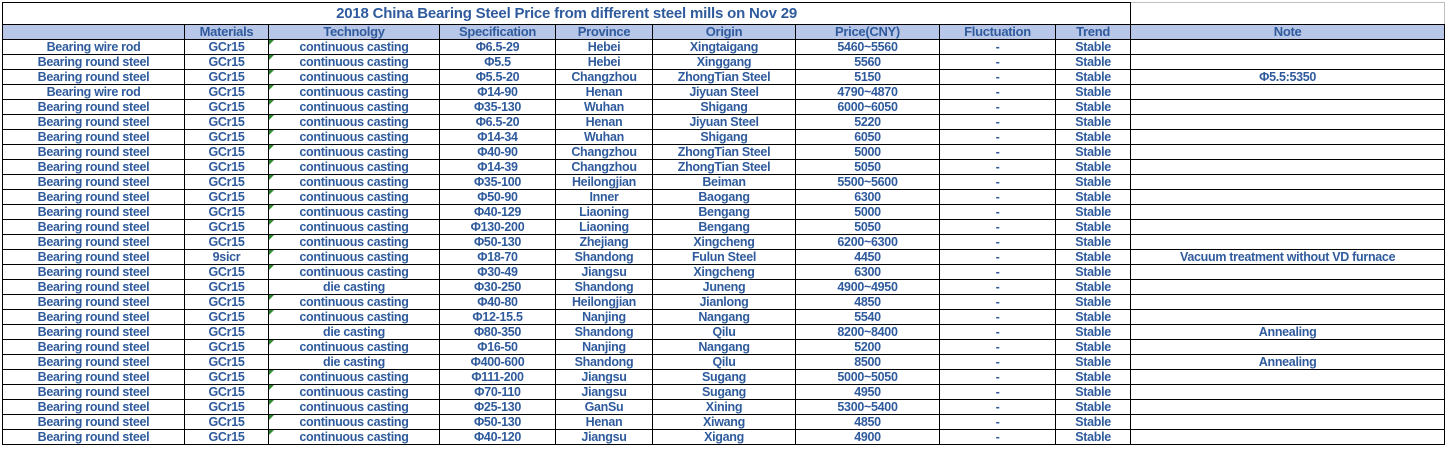 This screenshot has width=1448, height=474. Describe the element at coordinates (497, 272) in the screenshot. I see `cell-specification: Φ30-49` at that location.